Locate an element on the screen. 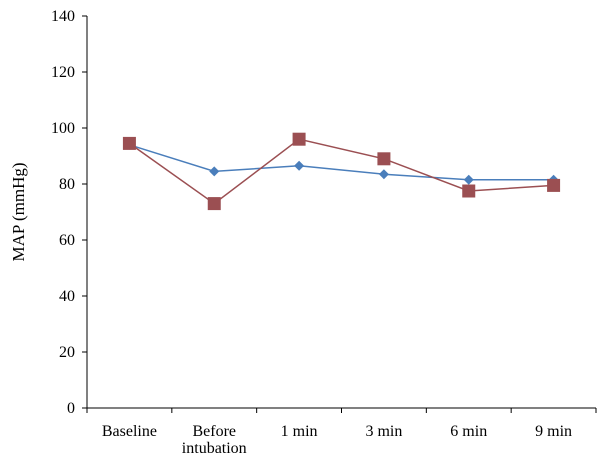 The image size is (607, 460). series-2-line is located at coordinates (341, 171).